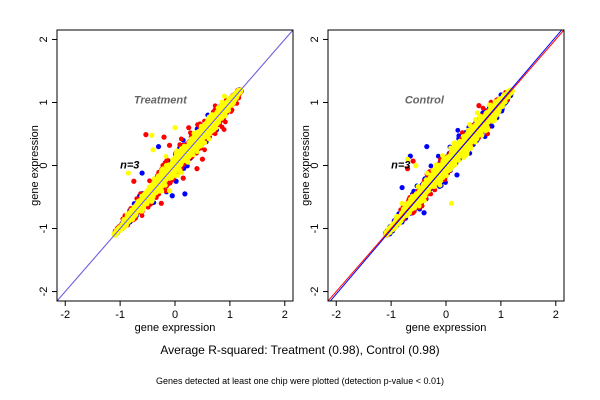  Describe the element at coordinates (44, 229) in the screenshot. I see `y-tick-label: -1` at that location.